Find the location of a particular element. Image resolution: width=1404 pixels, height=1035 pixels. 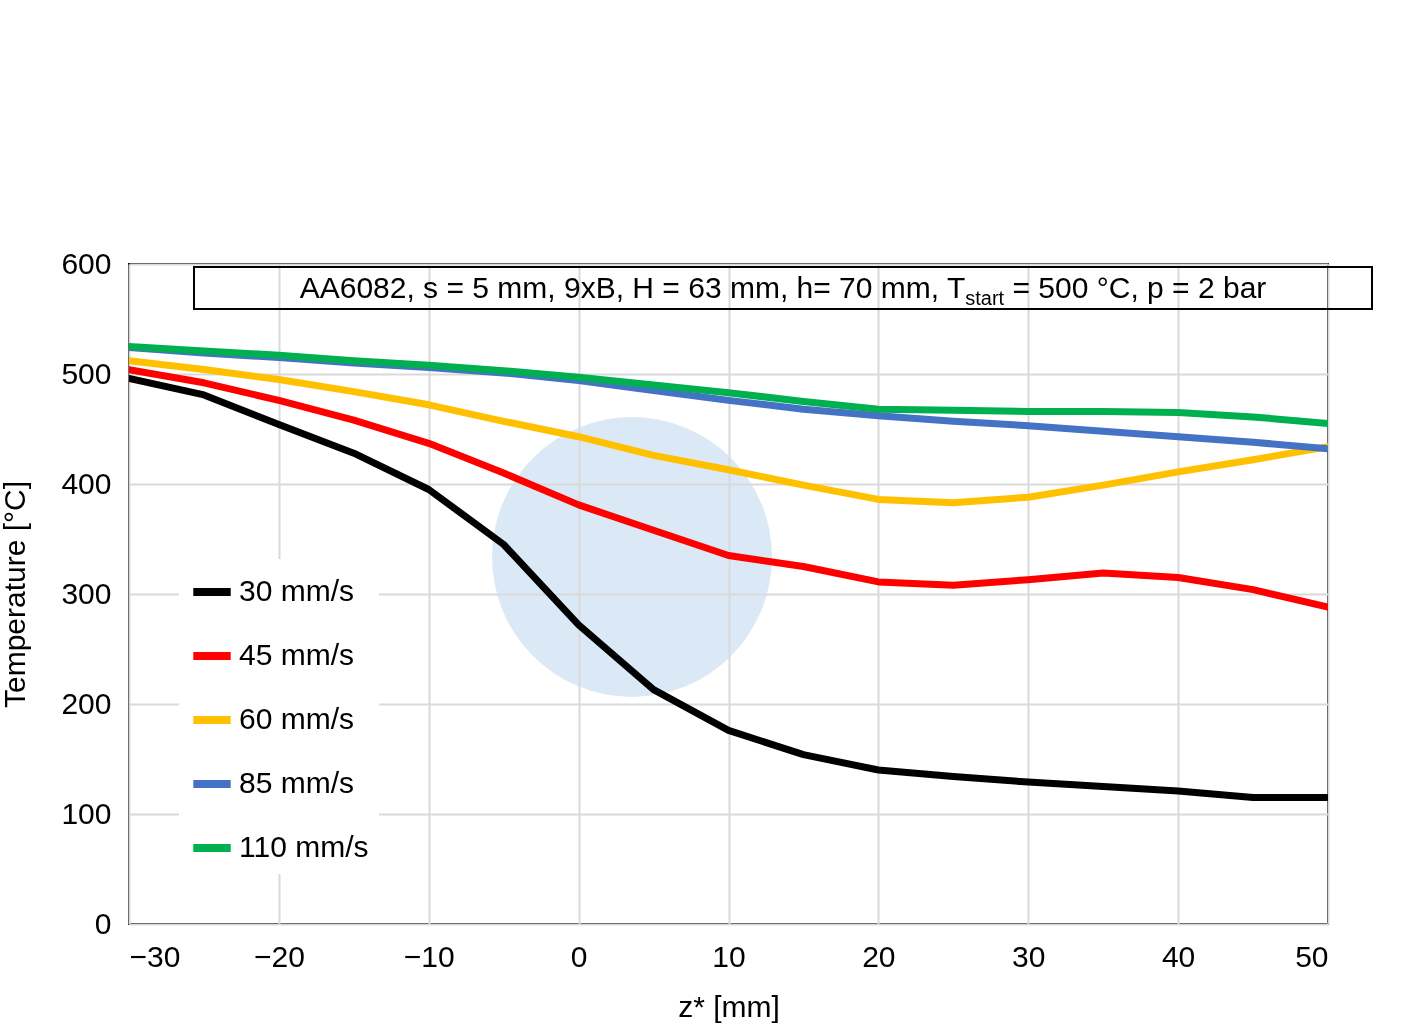

y-tick-label: 500 is located at coordinates (86, 373).